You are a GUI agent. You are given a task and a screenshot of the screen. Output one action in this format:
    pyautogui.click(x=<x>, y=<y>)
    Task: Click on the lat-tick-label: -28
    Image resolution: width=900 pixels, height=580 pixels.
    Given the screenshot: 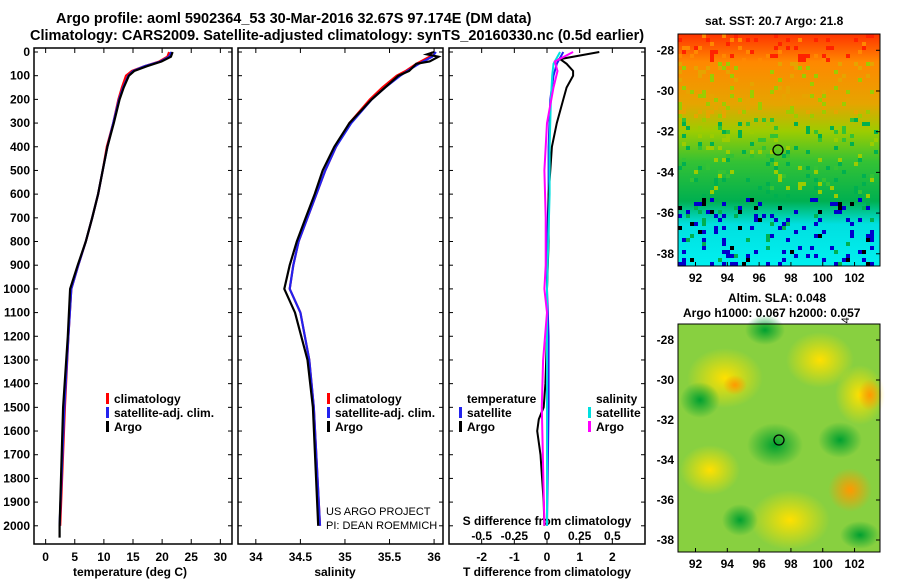 What is the action you would take?
    pyautogui.click(x=666, y=50)
    